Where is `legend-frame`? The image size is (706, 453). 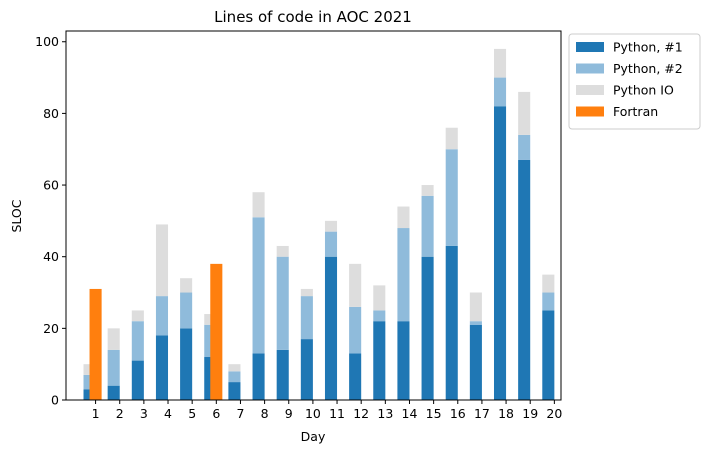 legend-frame is located at coordinates (634, 81).